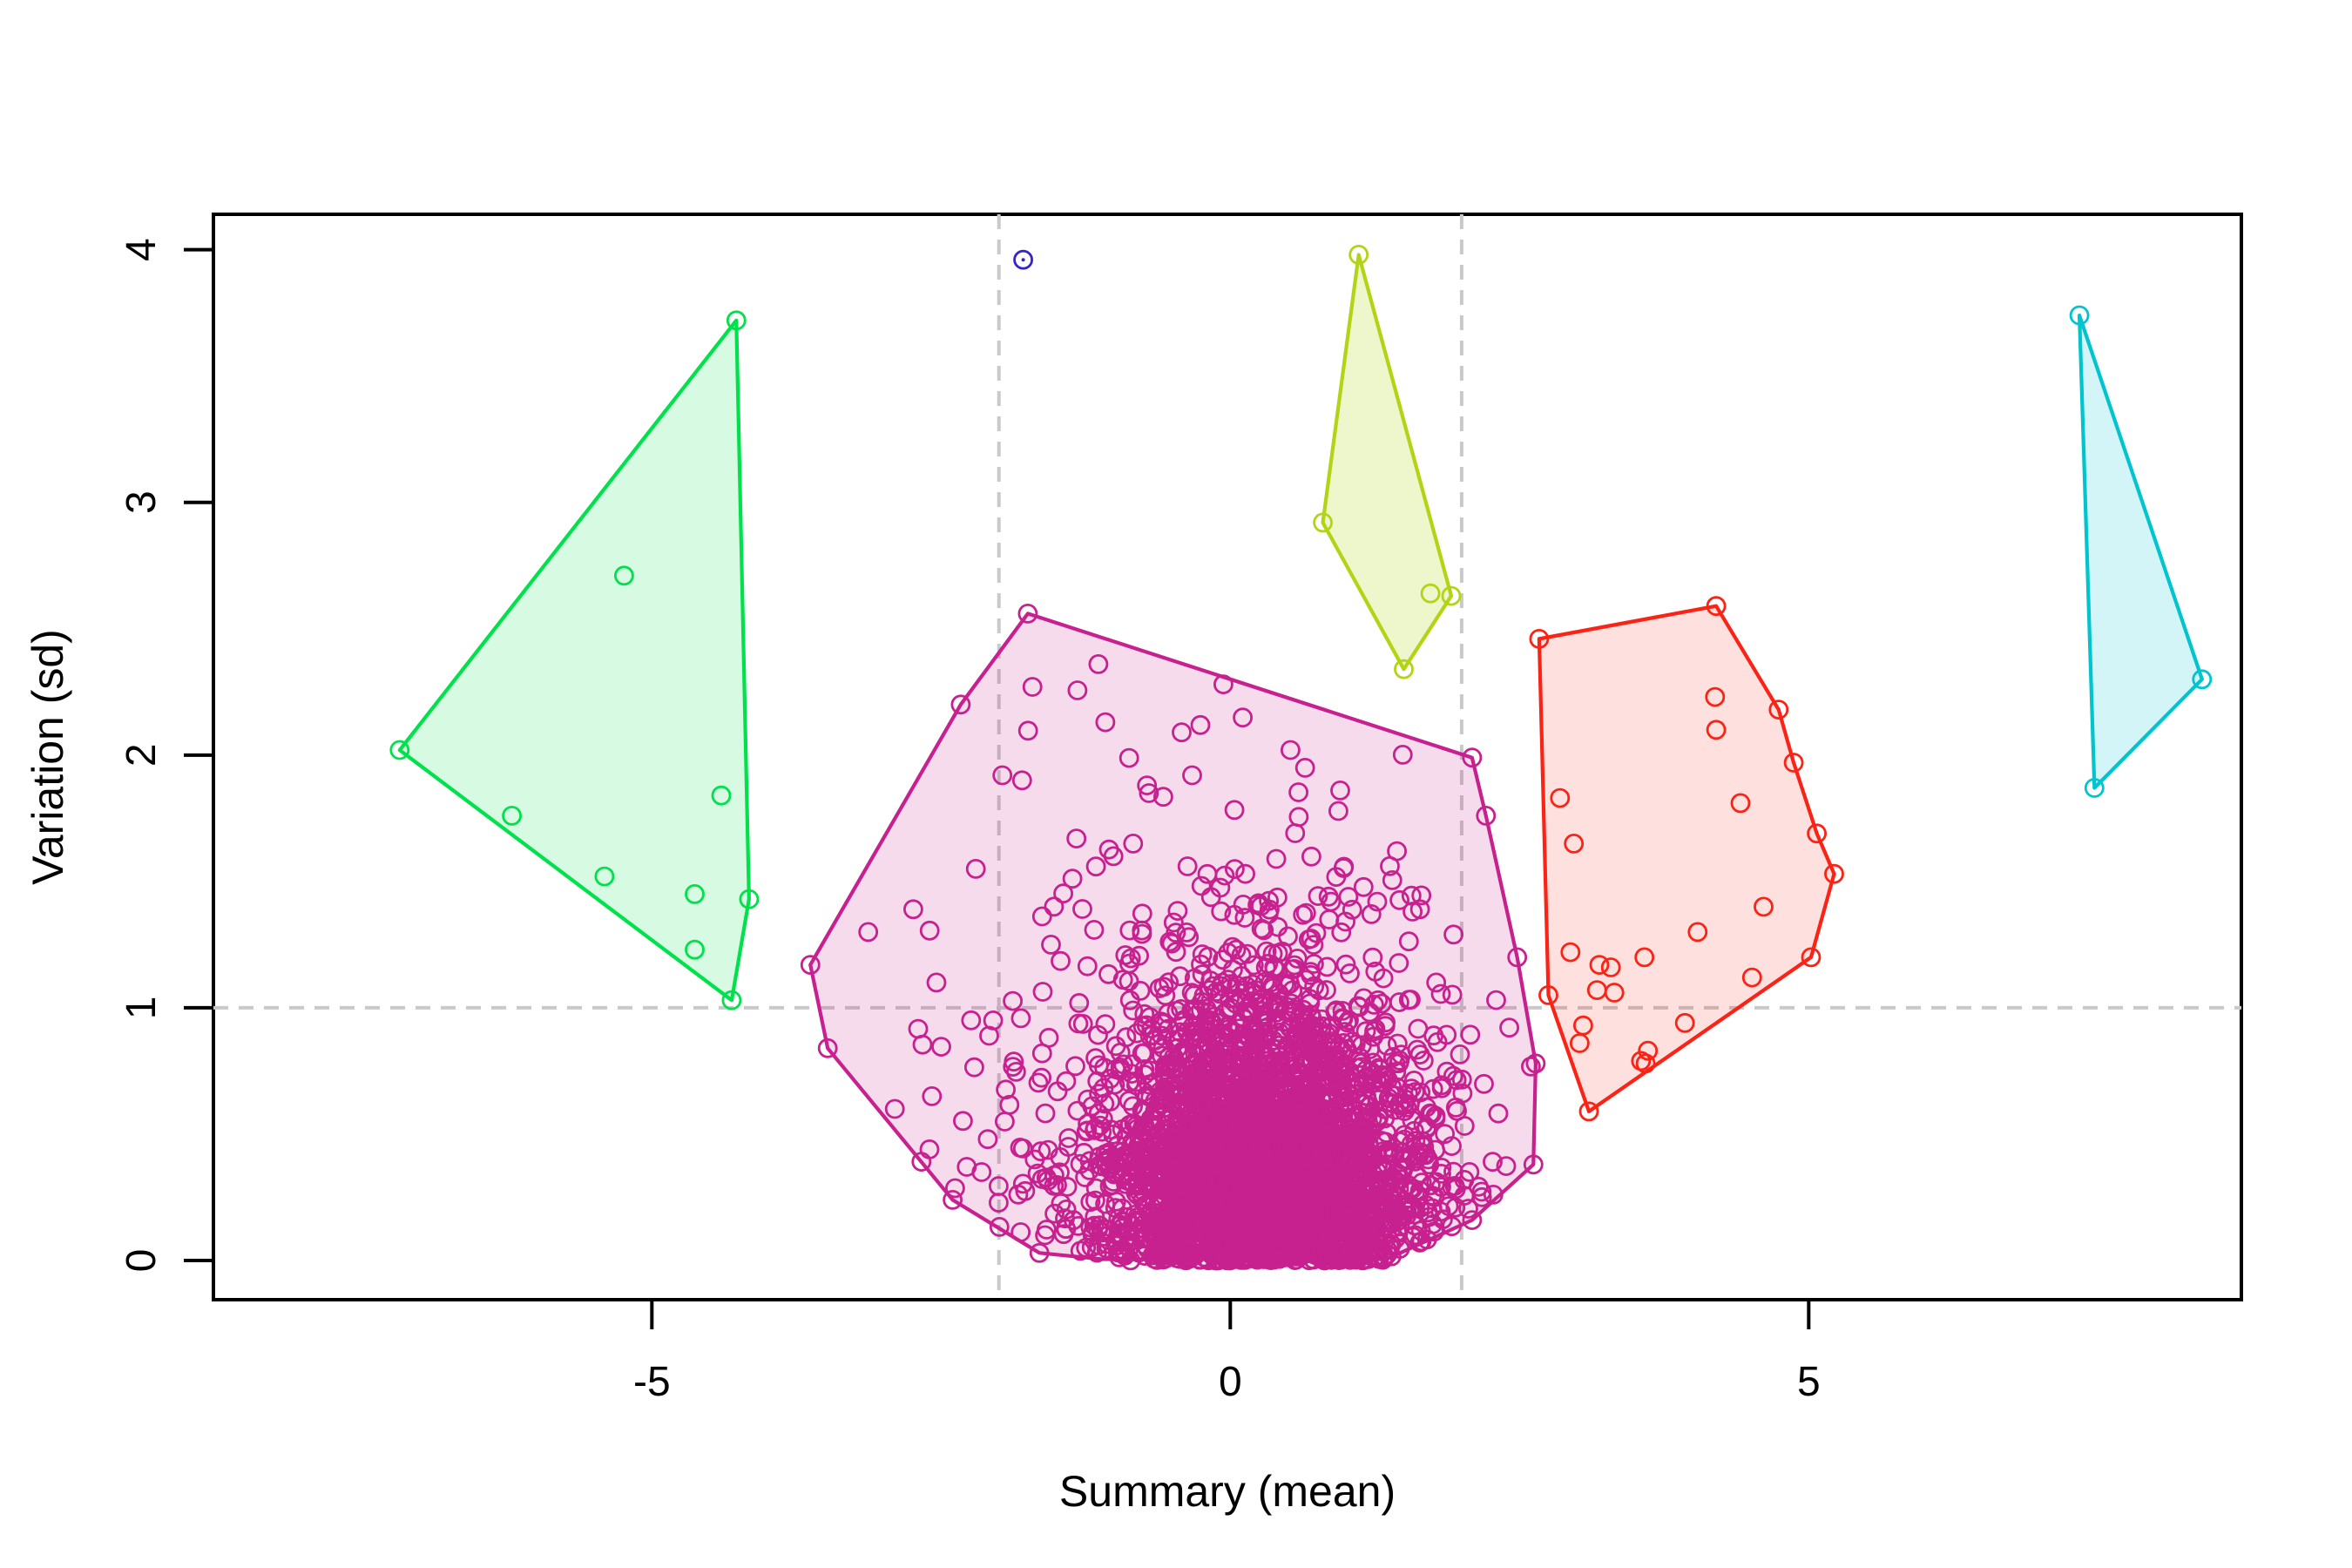  What do you see at coordinates (141, 1008) in the screenshot?
I see `y-axis-tick-label: 1` at bounding box center [141, 1008].